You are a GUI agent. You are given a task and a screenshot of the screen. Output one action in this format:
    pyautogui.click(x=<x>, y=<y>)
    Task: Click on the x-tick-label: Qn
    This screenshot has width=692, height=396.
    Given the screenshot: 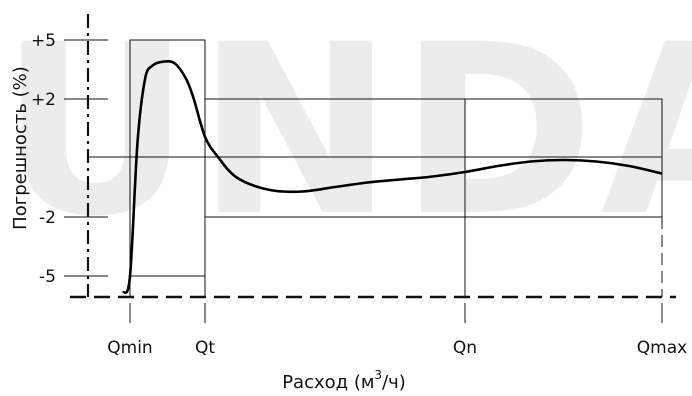 What is the action you would take?
    pyautogui.click(x=465, y=348)
    